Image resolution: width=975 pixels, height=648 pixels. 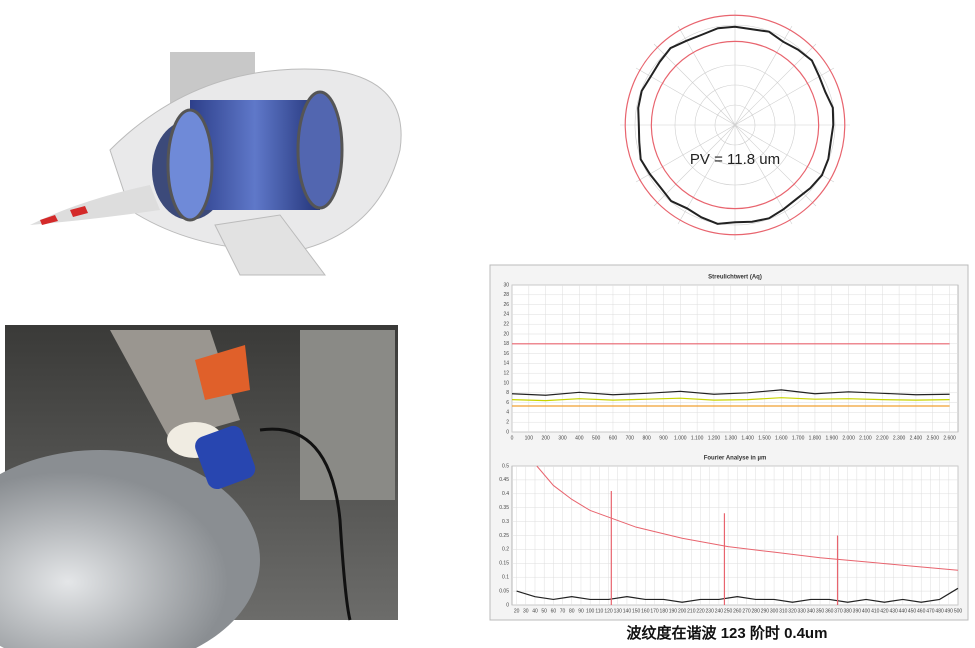 What do you see at coordinates (783, 611) in the screenshot?
I see `x-tick-label: 310` at bounding box center [783, 611].